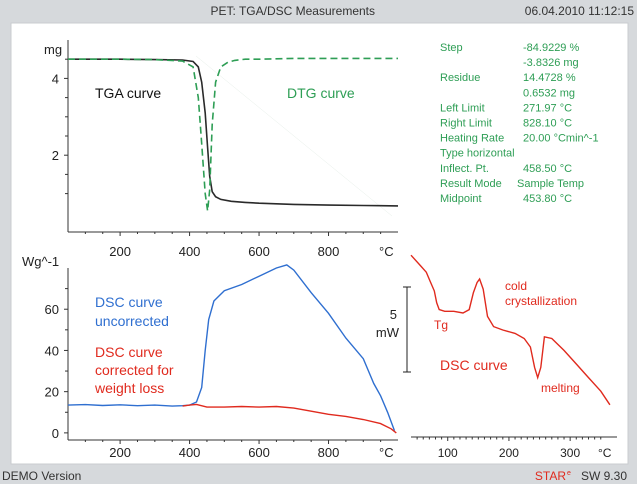  What do you see at coordinates (41, 476) in the screenshot?
I see `demo-version-label: DEMO Version` at bounding box center [41, 476].